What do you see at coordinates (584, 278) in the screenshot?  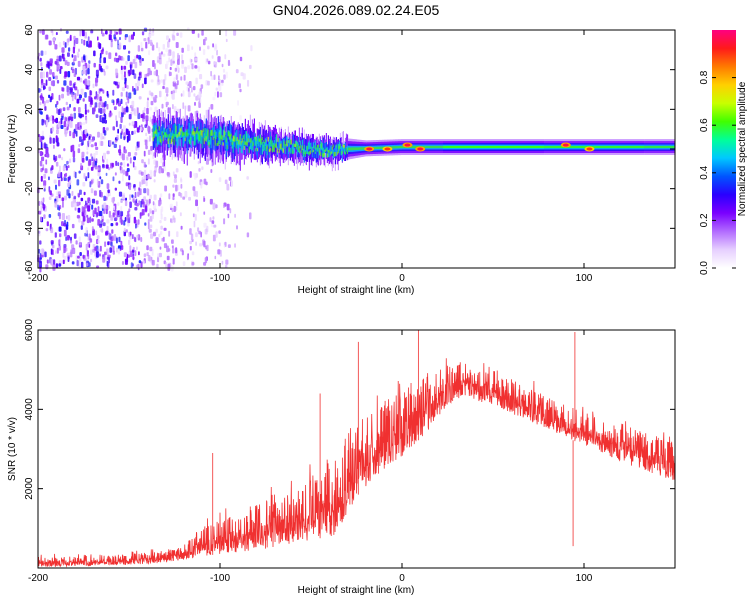 I see `x-tick-label: 100` at bounding box center [584, 278].